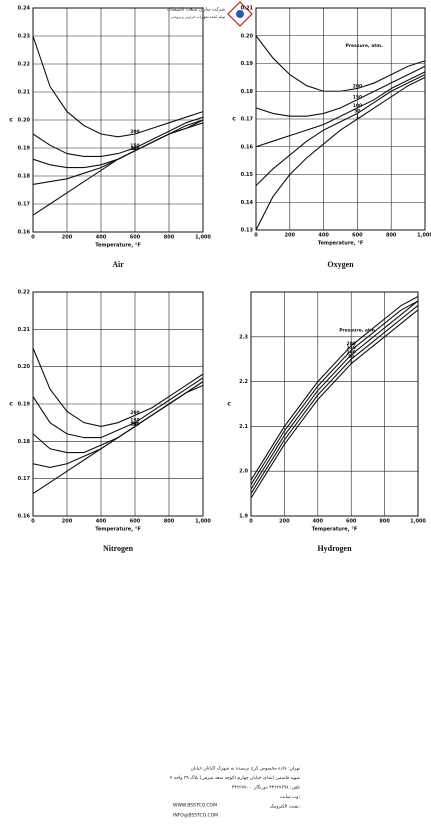 The height and width of the screenshot is (827, 431). I want to click on y-tick-label: 2.3, so click(243, 337).